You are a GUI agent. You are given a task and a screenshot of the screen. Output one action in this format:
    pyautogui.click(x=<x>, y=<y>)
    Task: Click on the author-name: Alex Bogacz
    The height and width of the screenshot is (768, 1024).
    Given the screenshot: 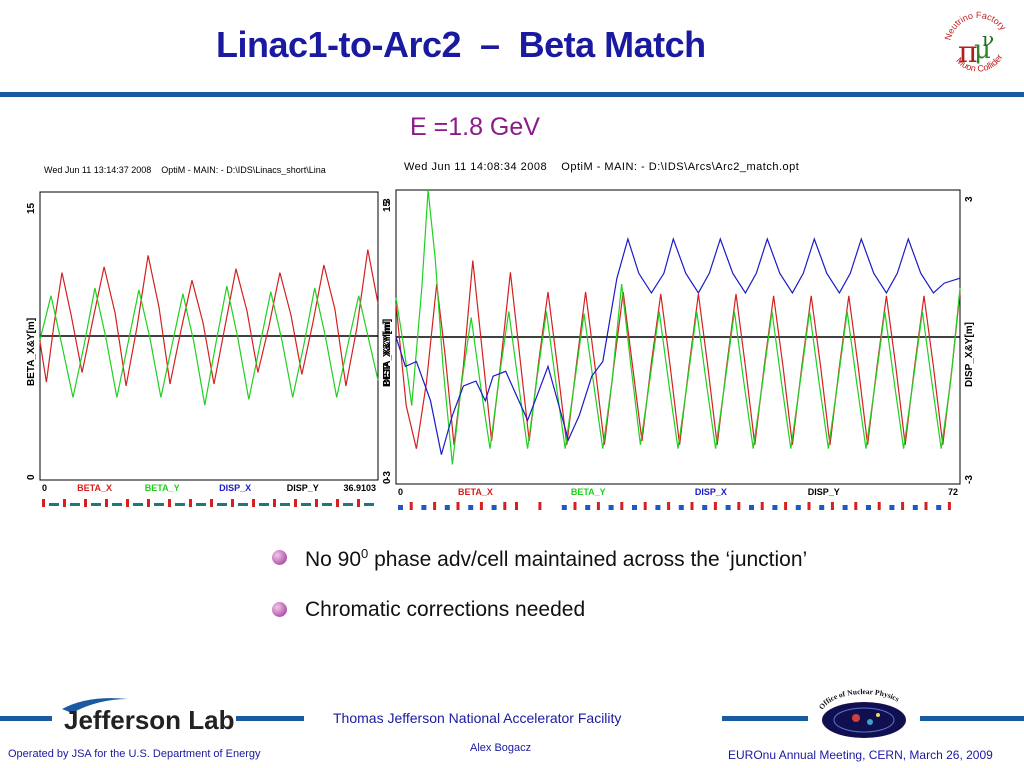 What is the action you would take?
    pyautogui.click(x=501, y=748)
    